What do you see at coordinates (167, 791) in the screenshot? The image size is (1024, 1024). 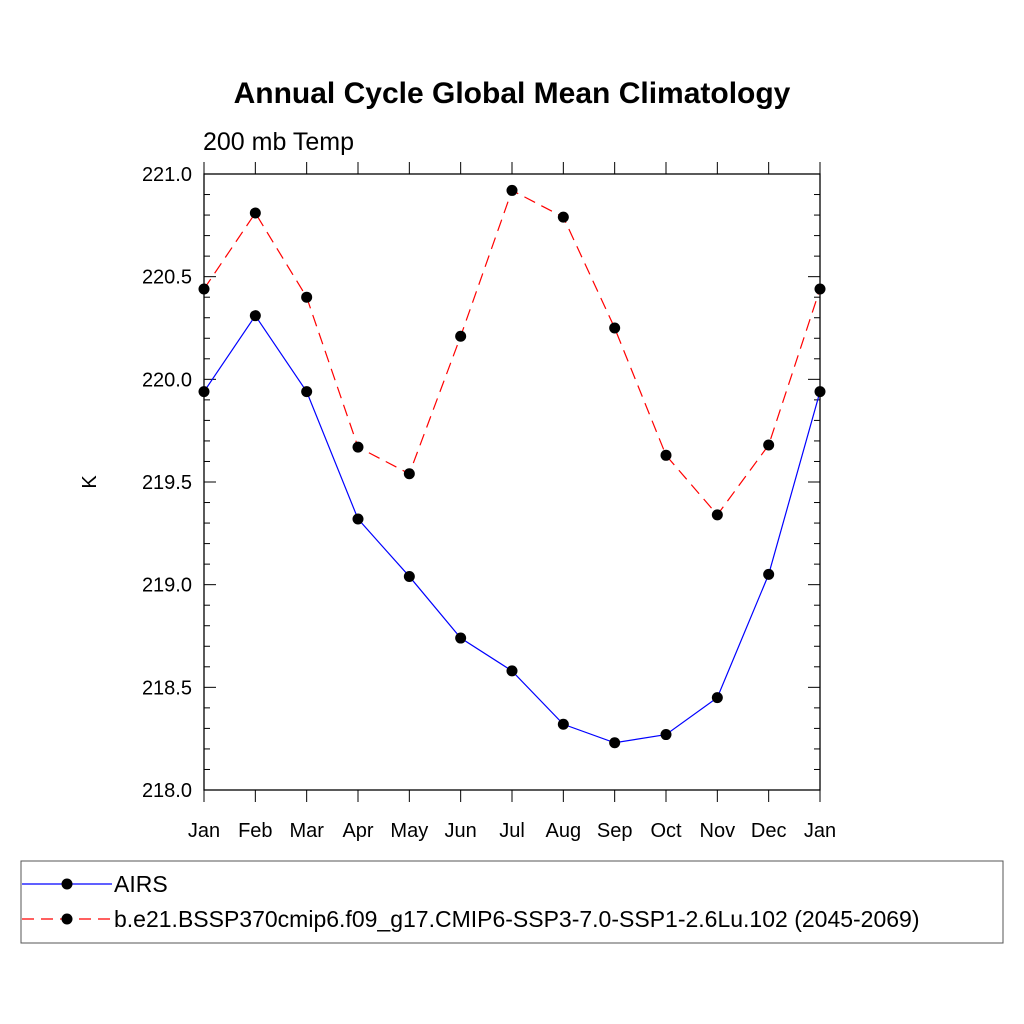 I see `y-tick-label: 218.0` at bounding box center [167, 791].